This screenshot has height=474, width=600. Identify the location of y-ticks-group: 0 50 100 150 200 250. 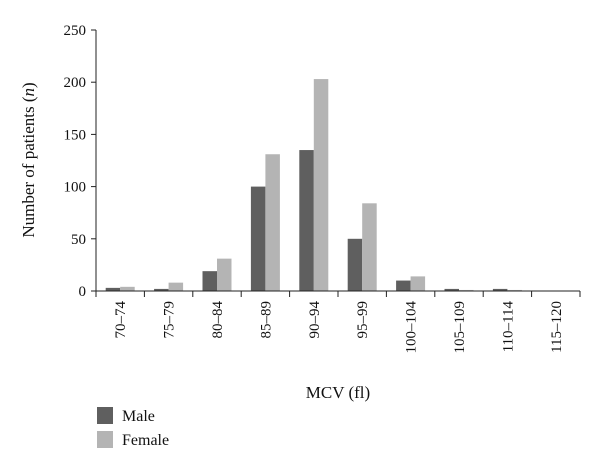
(80, 161).